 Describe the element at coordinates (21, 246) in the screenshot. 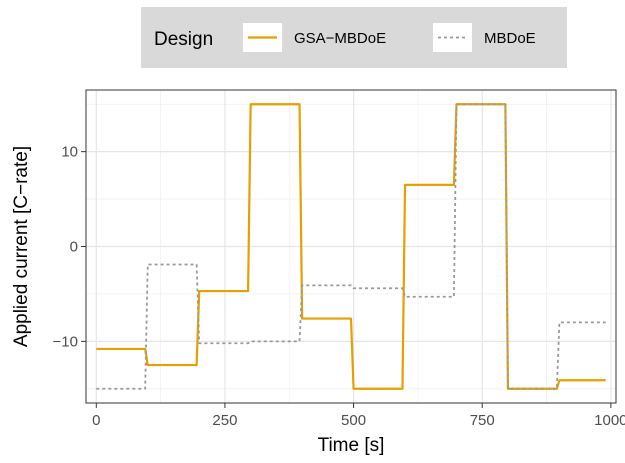

I see `y-axis-title: Applied current [C−rate]` at that location.